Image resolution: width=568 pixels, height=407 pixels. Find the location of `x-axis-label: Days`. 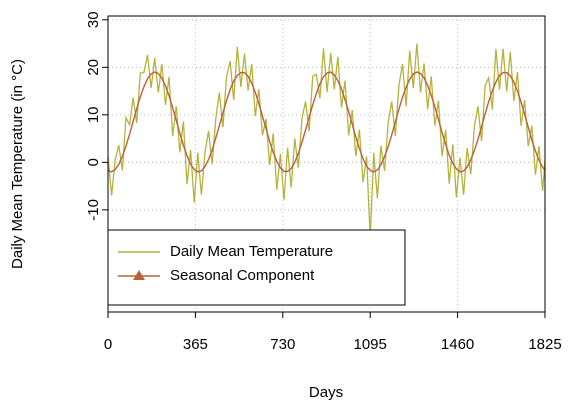

x-axis-label: Days is located at coordinates (326, 392).